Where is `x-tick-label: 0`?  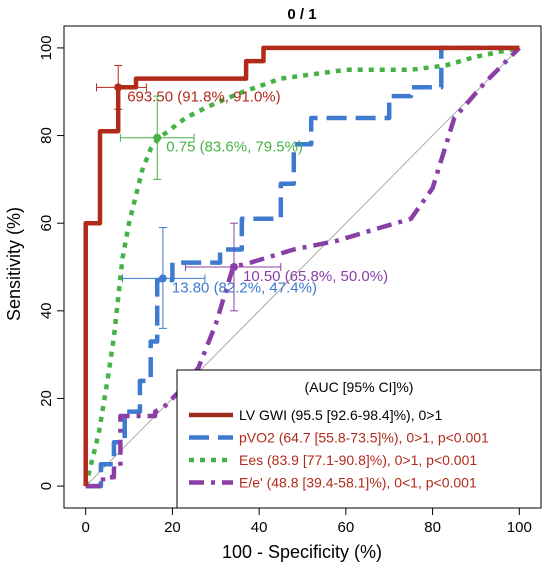
x-tick-label: 0 is located at coordinates (86, 527).